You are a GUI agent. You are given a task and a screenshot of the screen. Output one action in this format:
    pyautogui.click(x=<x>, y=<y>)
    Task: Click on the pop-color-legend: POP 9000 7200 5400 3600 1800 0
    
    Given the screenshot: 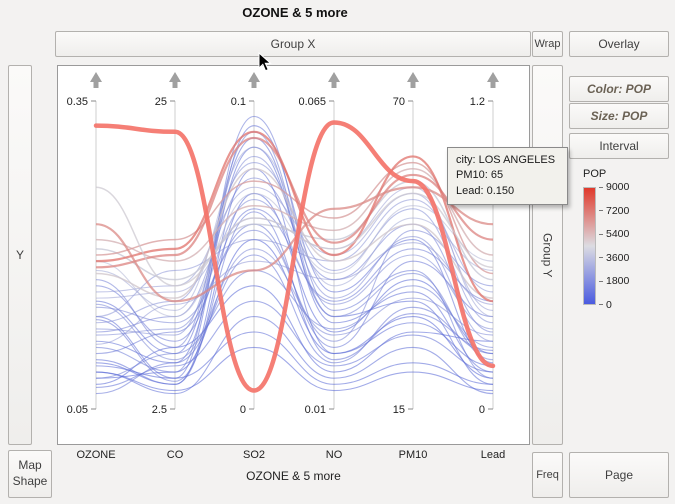 What is the action you would take?
    pyautogui.click(x=623, y=254)
    